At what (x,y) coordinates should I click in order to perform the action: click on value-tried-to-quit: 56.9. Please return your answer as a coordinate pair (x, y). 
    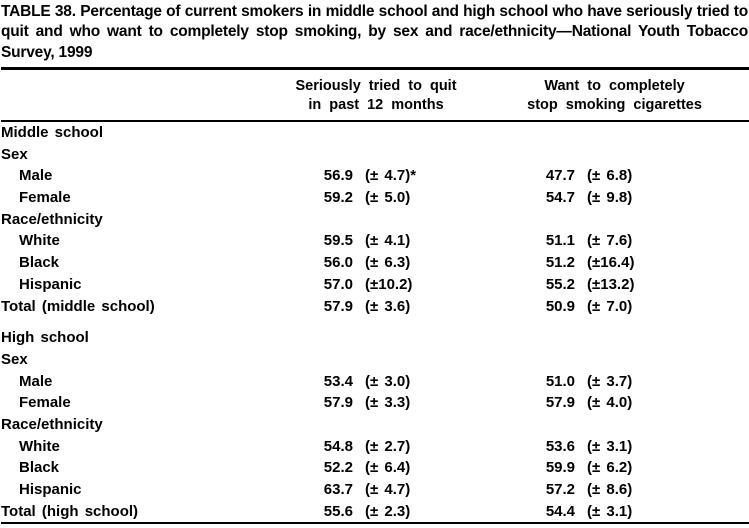
    Looking at the image, I should click on (338, 176).